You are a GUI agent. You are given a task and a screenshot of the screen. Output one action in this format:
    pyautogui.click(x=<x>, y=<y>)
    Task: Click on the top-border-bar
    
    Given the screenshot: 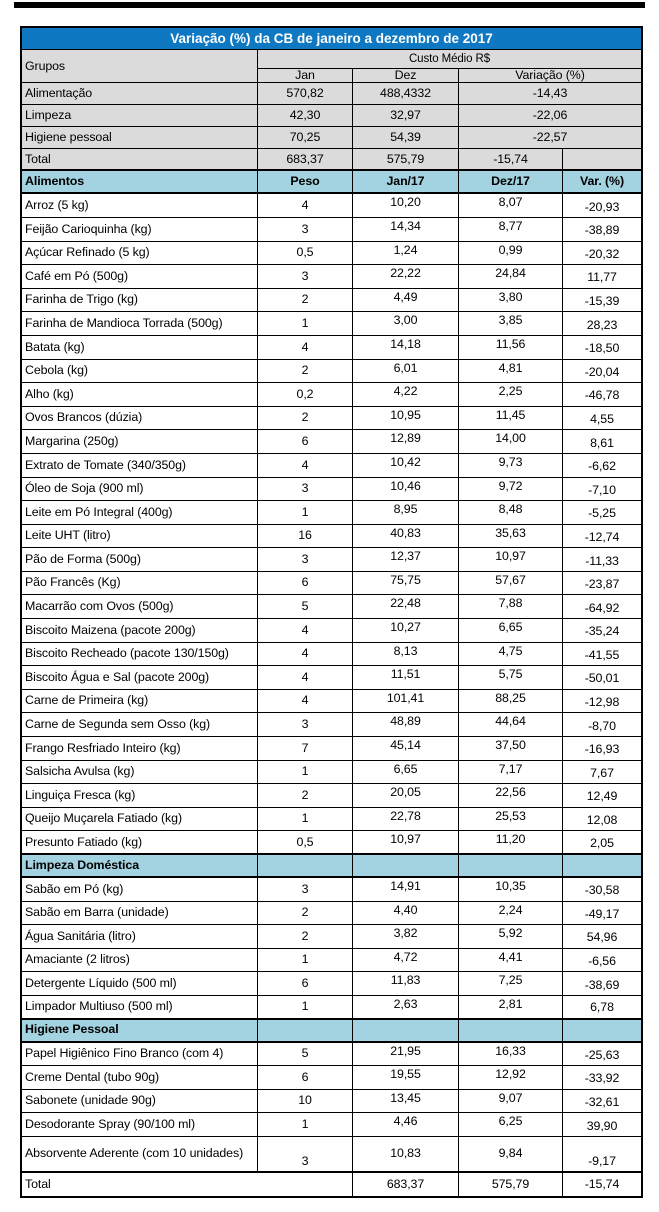 What is the action you would take?
    pyautogui.click(x=329, y=5)
    